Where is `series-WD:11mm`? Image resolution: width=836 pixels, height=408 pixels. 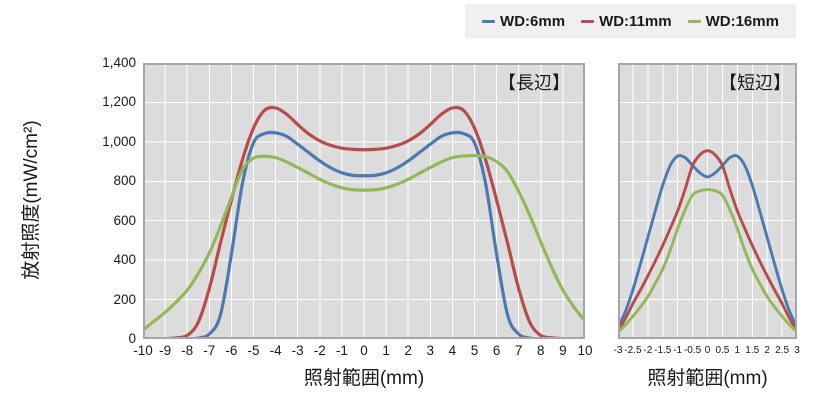 series-WD:11mm is located at coordinates (707, 241).